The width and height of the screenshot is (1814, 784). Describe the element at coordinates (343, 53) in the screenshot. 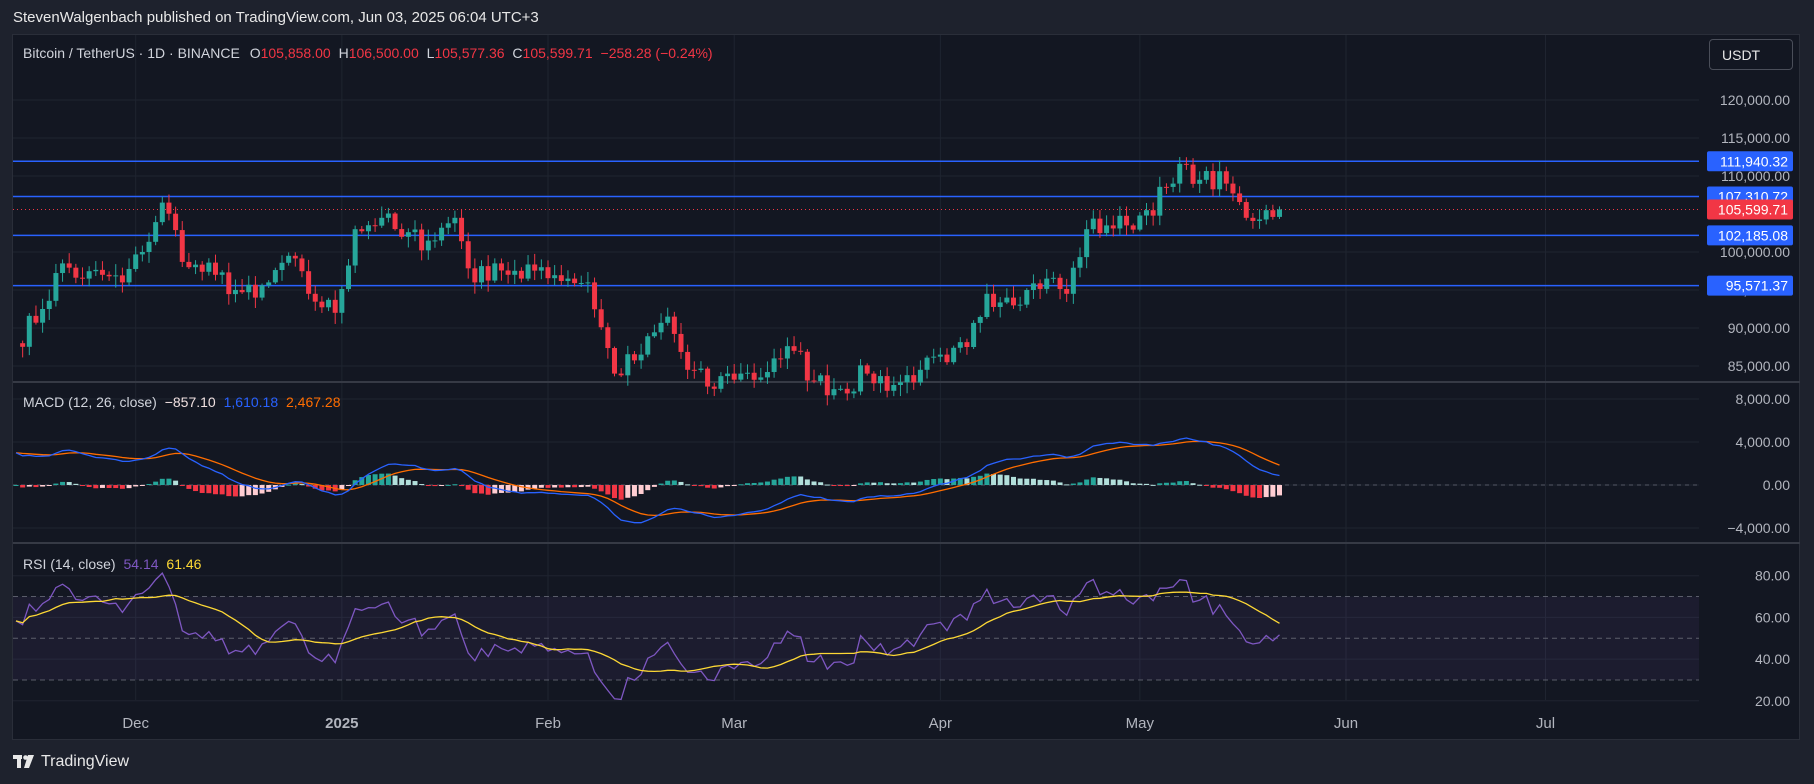

I see `high-label: H` at that location.